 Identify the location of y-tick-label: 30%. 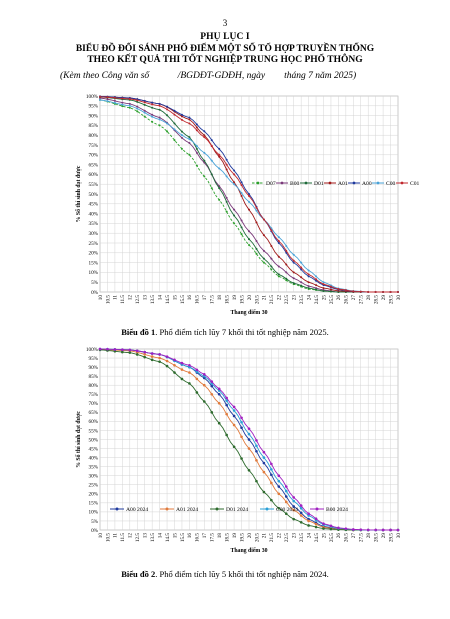
(93, 234).